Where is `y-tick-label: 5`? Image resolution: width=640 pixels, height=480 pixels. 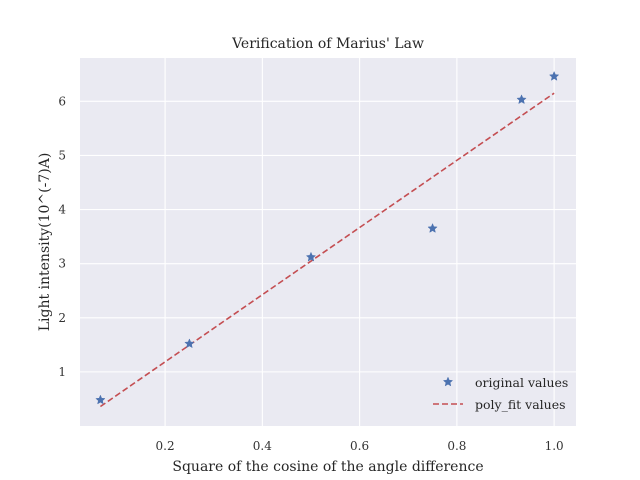
y-tick-label: 5 is located at coordinates (62, 155).